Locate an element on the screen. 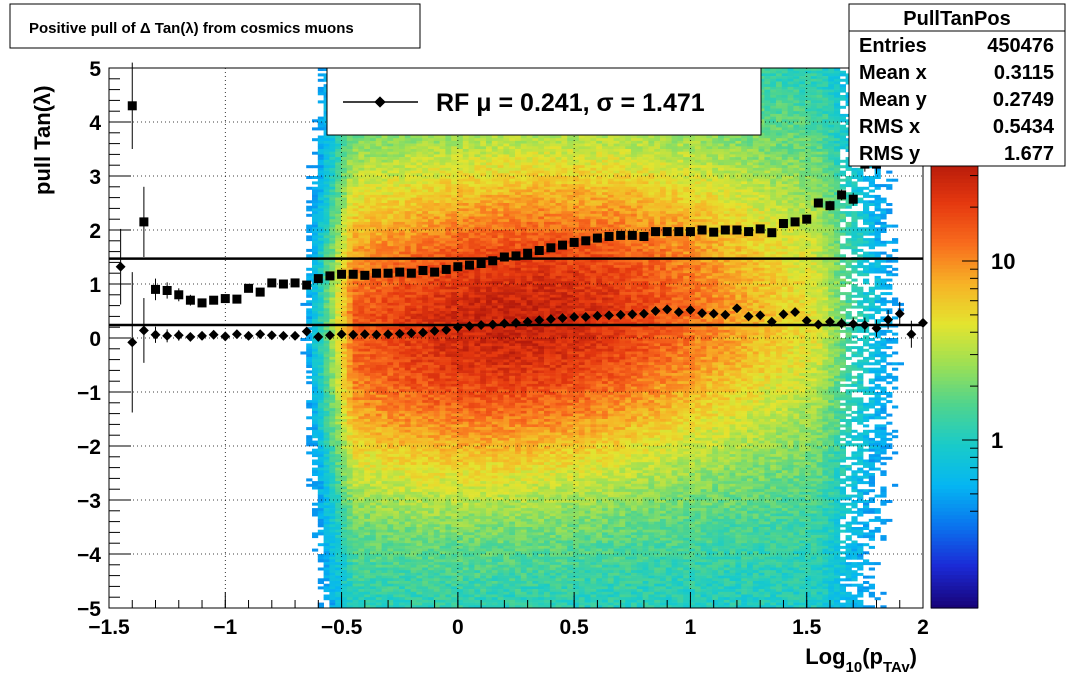 The image size is (1088, 676). x-tick-label: 0.5 is located at coordinates (575, 627).